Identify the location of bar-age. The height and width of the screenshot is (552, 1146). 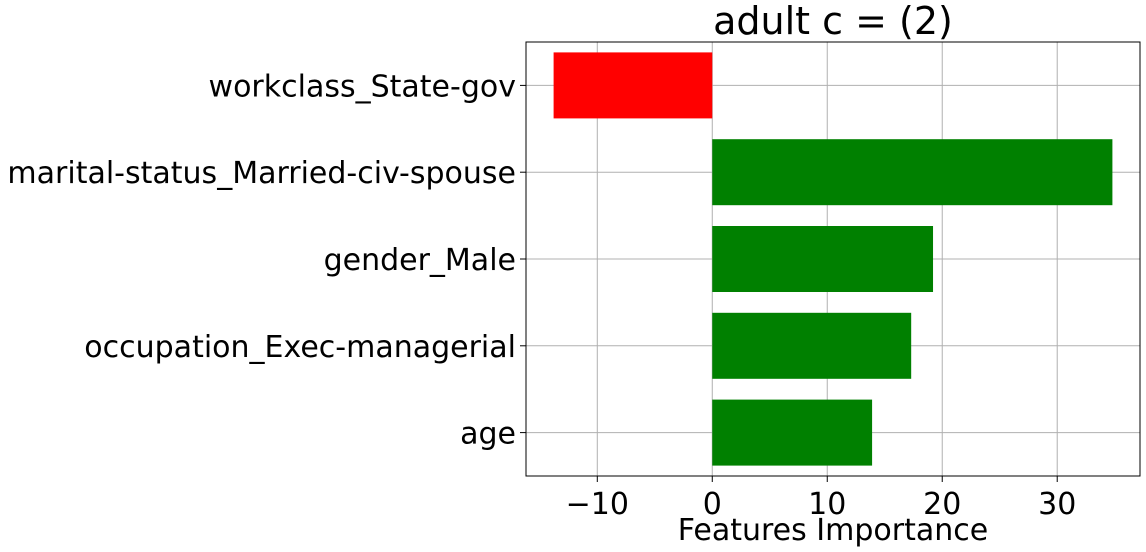
(792, 432).